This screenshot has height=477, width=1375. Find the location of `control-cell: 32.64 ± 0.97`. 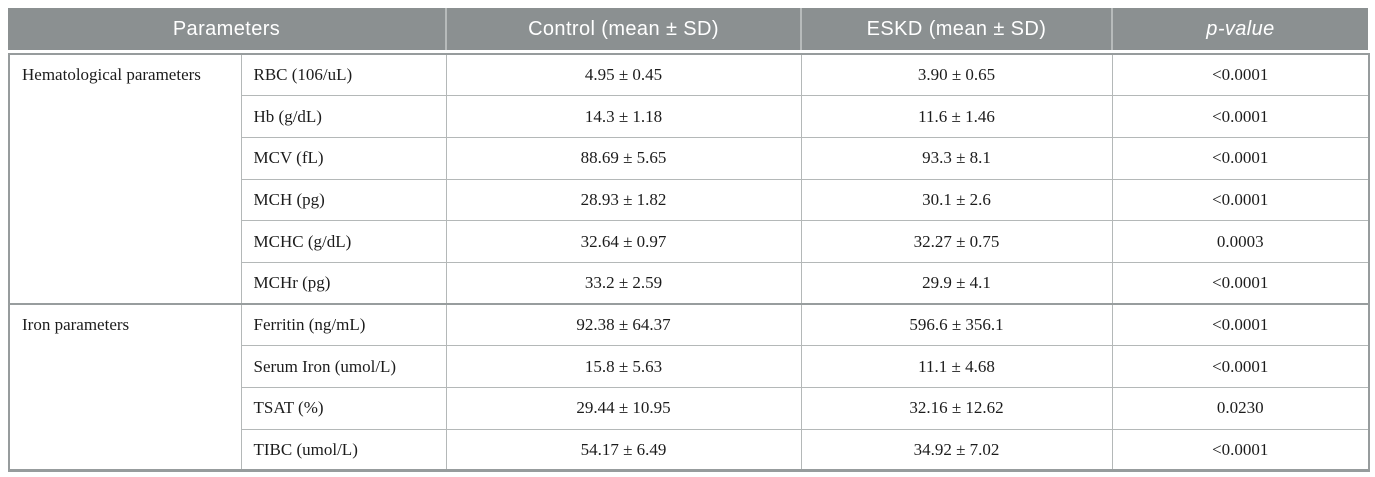

control-cell: 32.64 ± 0.97 is located at coordinates (623, 241).